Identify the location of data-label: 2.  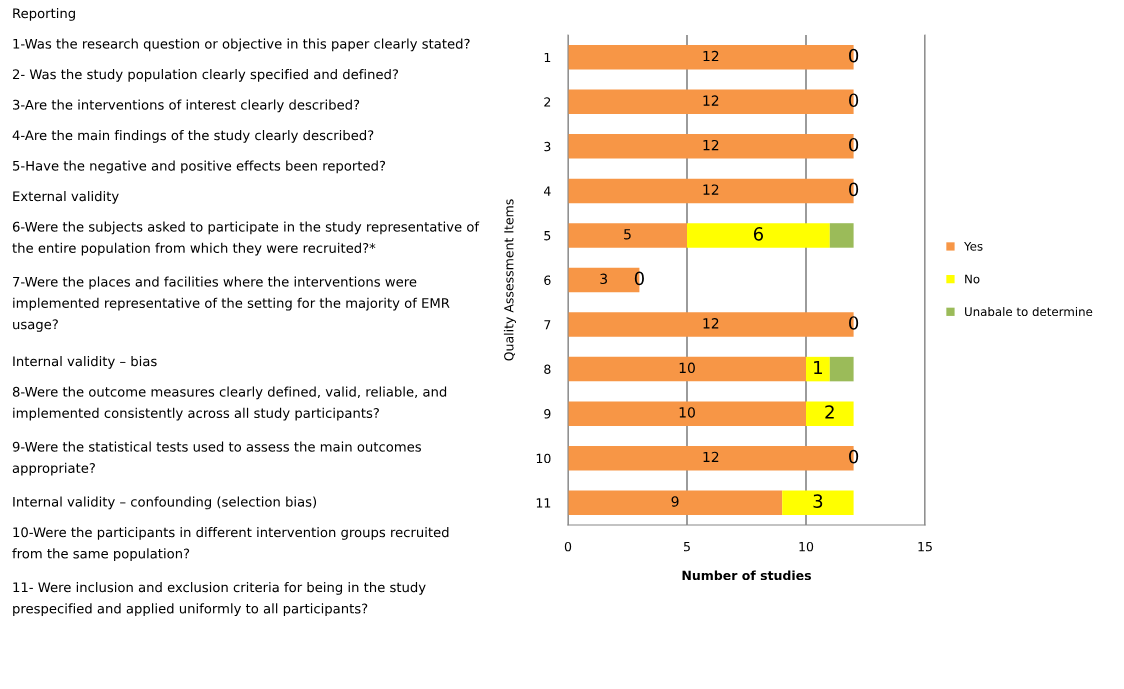
(829, 412).